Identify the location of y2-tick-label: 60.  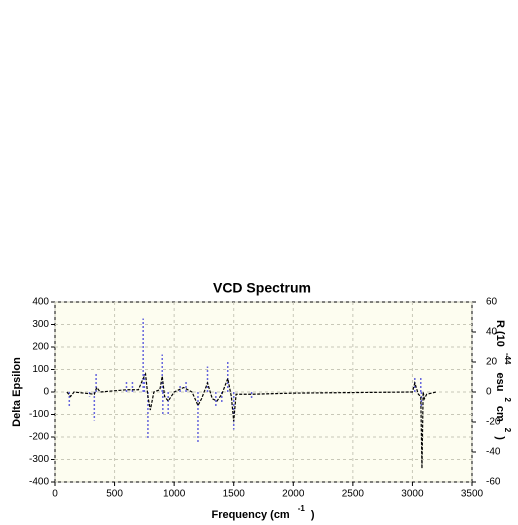
(492, 302).